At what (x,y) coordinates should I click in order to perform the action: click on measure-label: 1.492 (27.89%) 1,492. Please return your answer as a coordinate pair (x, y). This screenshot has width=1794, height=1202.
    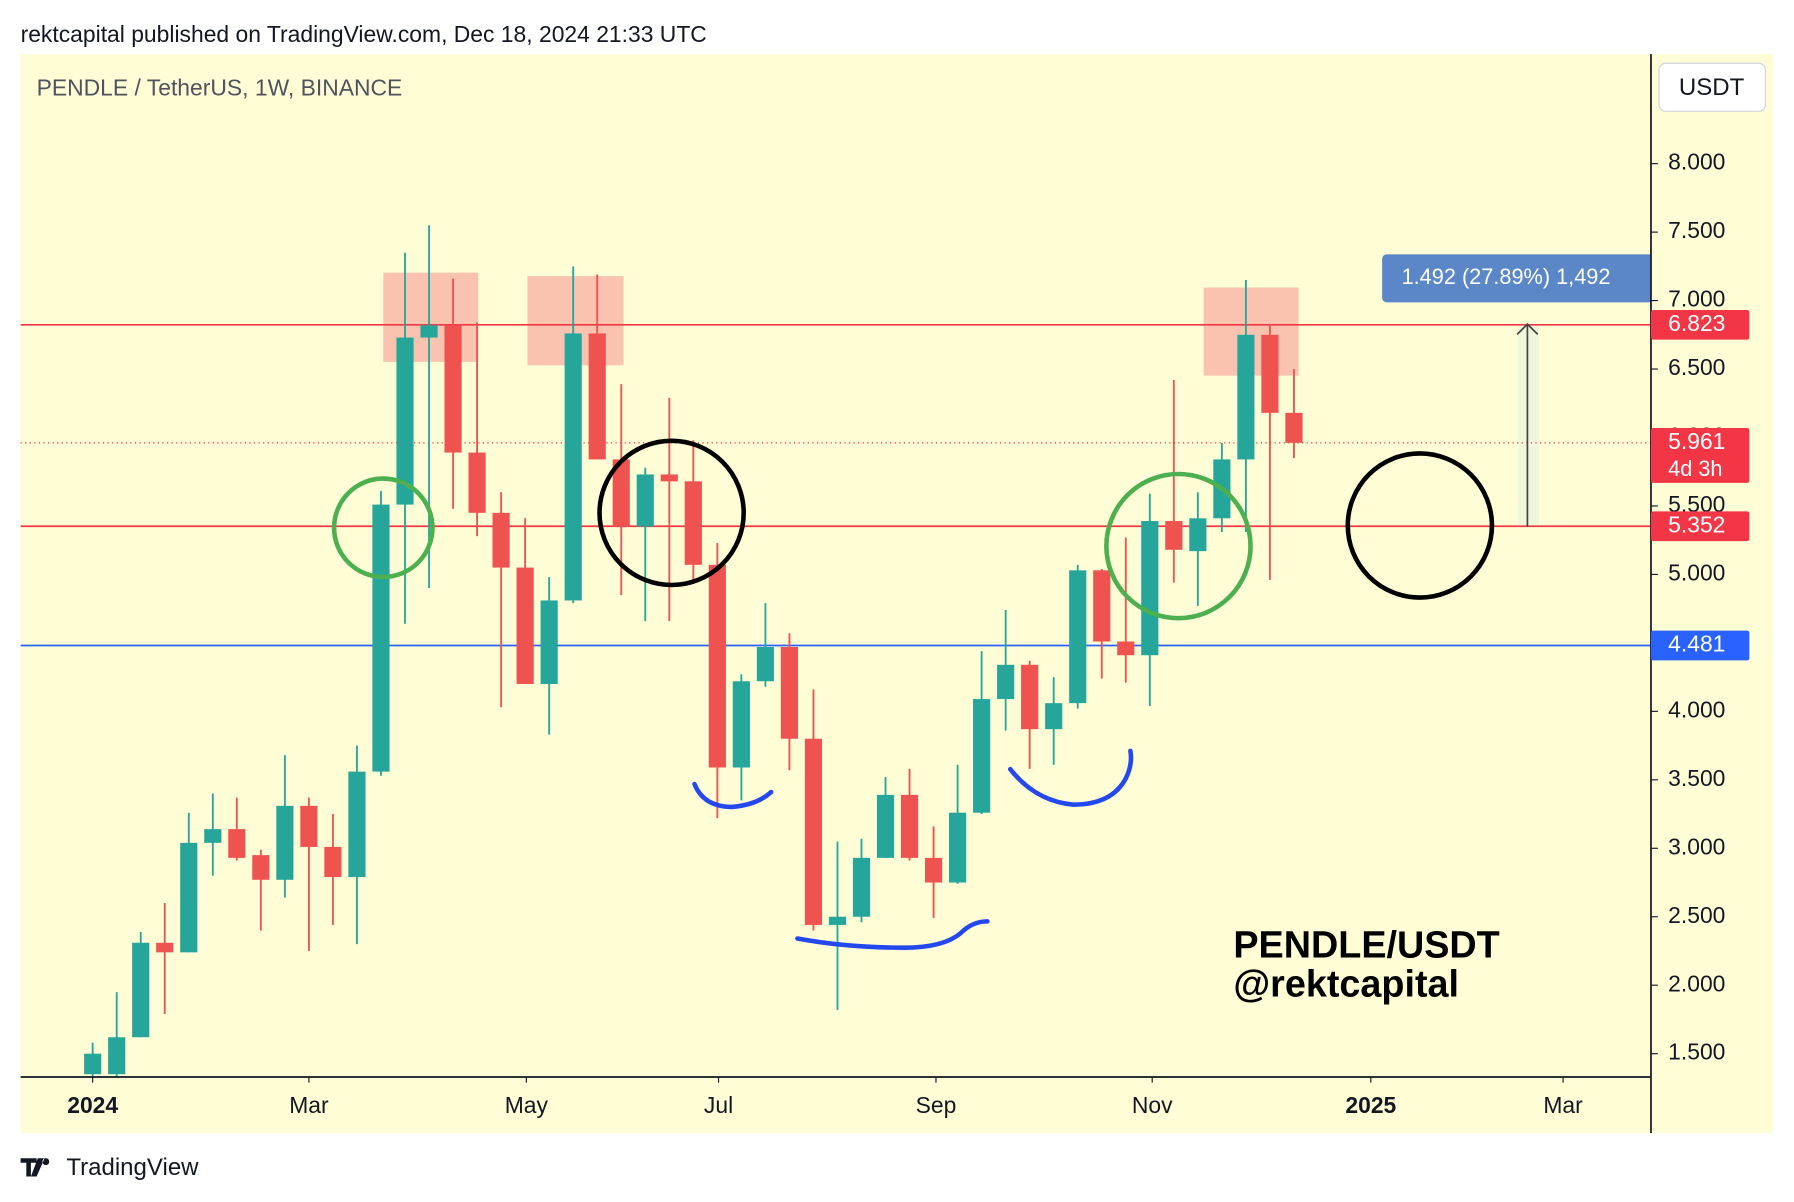
    Looking at the image, I should click on (1506, 276).